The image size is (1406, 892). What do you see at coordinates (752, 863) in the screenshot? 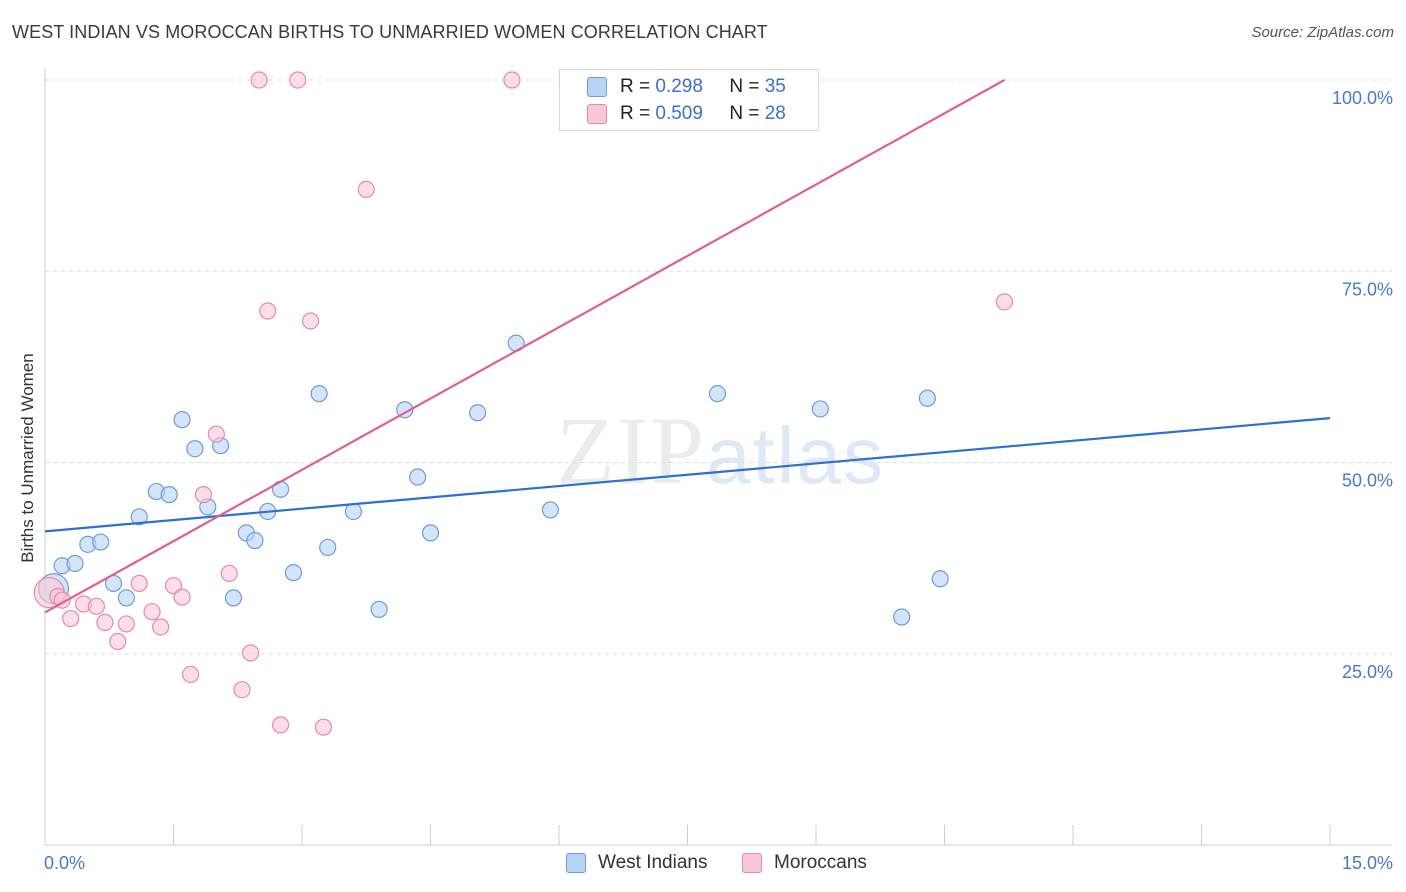
I see `bottom-legend-swatch-moroccans` at bounding box center [752, 863].